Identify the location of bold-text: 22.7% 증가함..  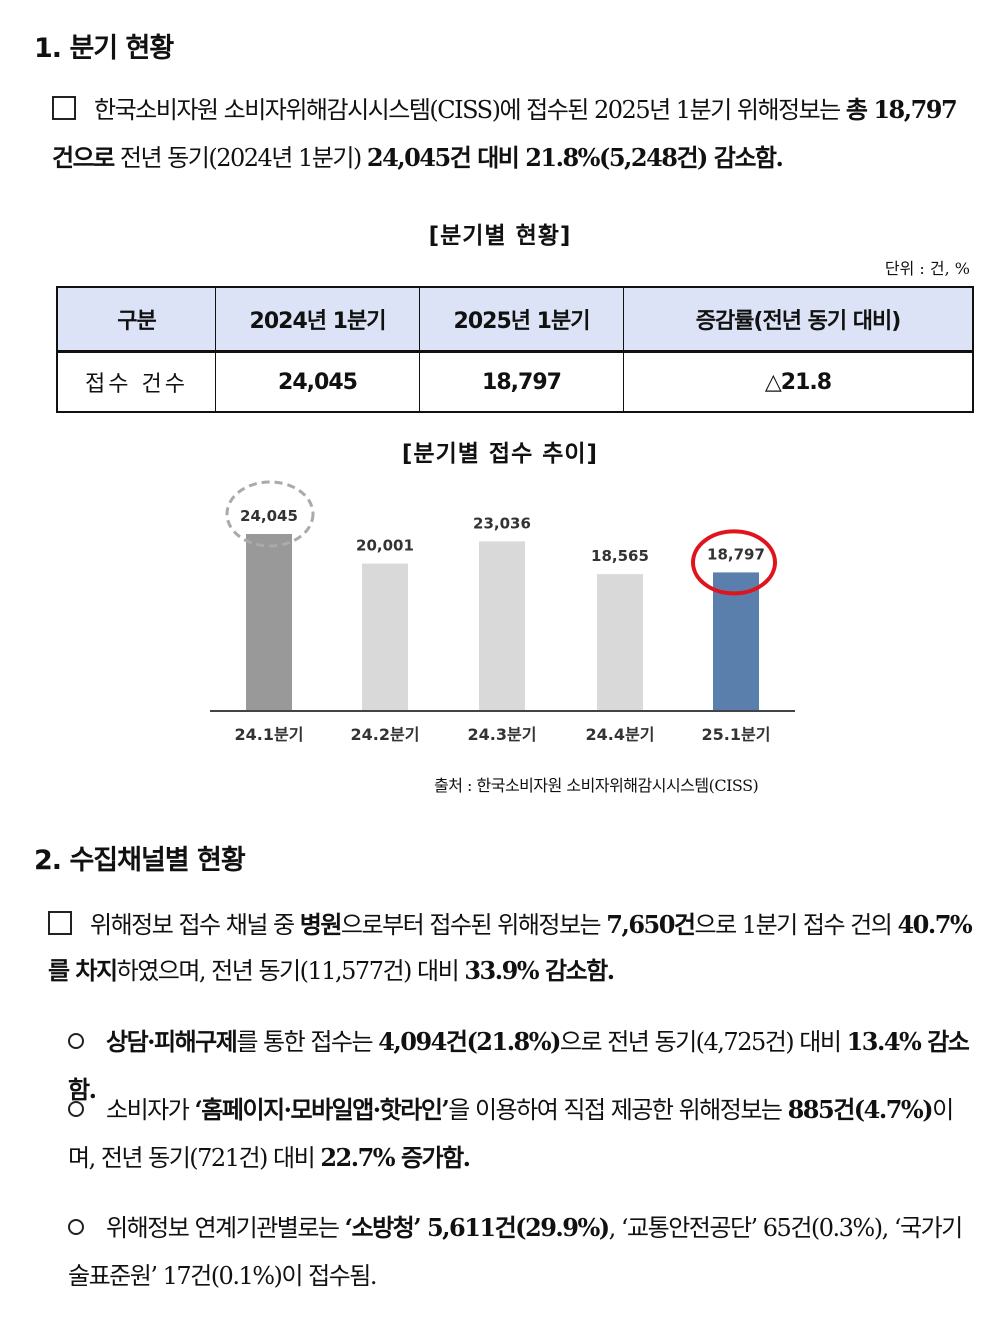
(395, 1157).